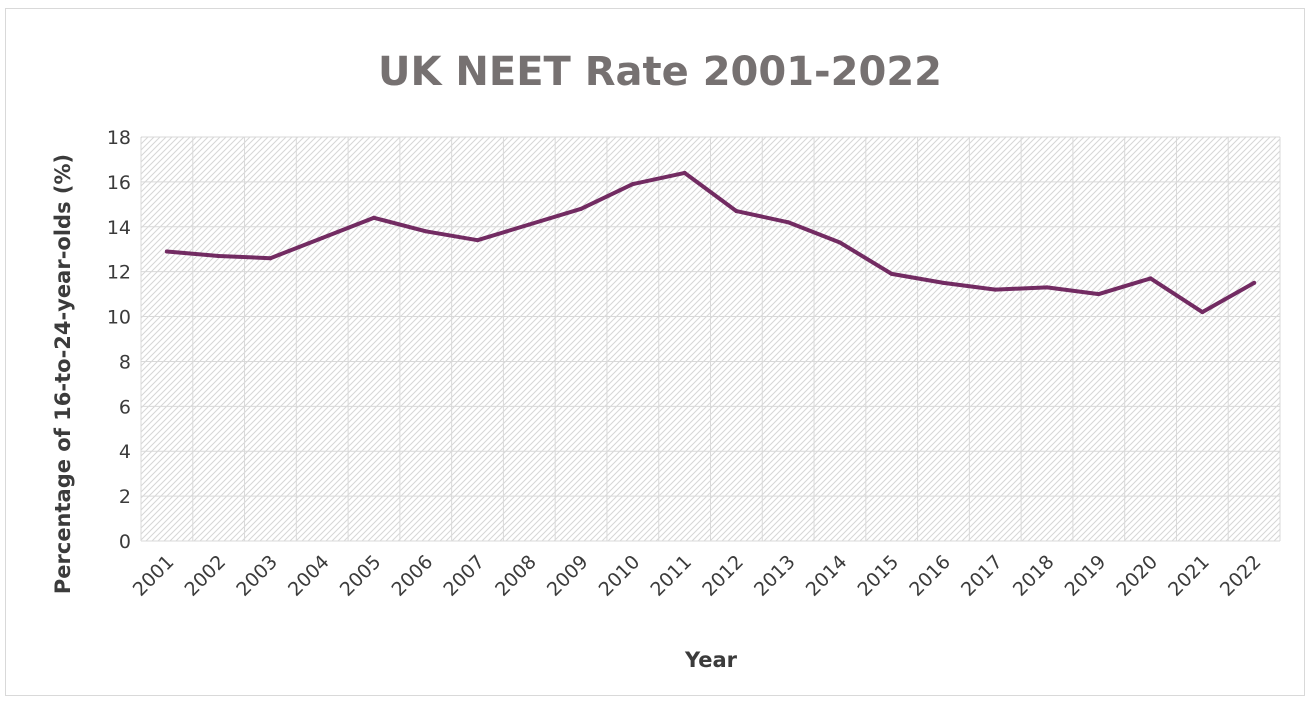  I want to click on x-tick-label: 2007, so click(464, 576).